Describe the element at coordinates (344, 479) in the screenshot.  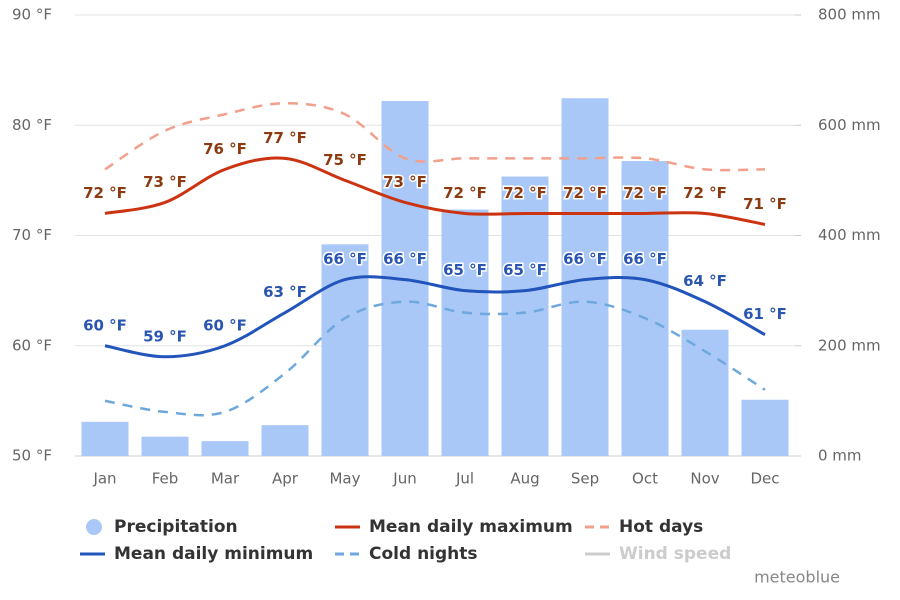
I see `x-tick-label: May` at that location.